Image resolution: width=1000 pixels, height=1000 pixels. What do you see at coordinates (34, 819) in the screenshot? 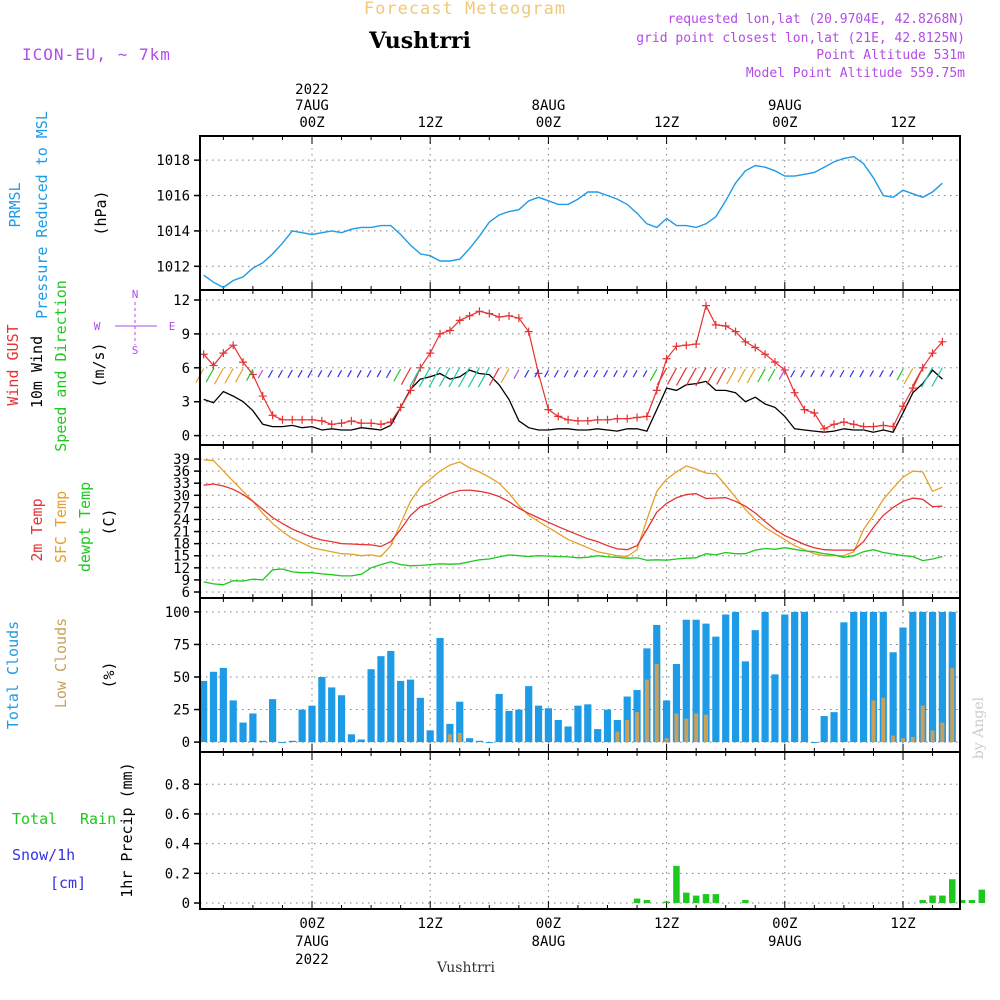
I see `precip-total-label: Total` at bounding box center [34, 819].